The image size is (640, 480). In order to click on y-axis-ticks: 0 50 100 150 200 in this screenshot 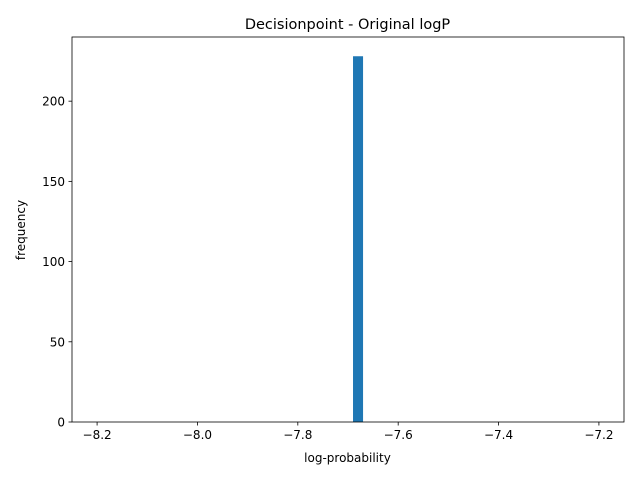, I will do `click(57, 262)`.